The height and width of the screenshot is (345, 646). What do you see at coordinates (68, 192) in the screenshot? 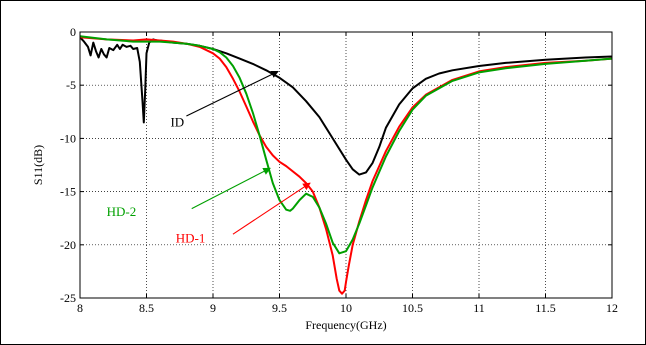
I see `y-tick-label: -15` at bounding box center [68, 192].